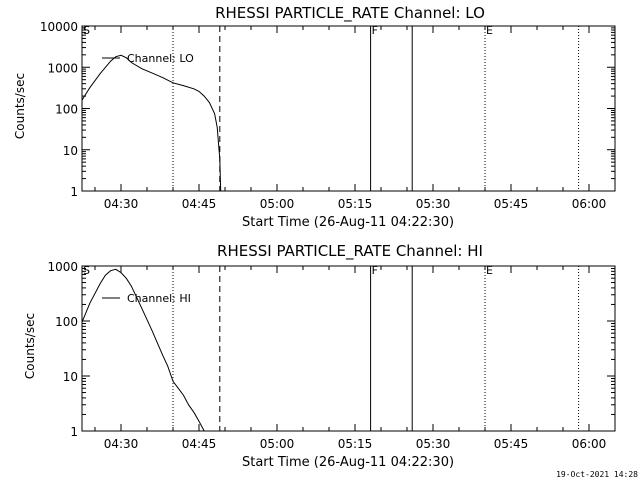  I want to click on x-axis-label-lo: Start Time (26-Aug-11 04:22:30), so click(348, 222).